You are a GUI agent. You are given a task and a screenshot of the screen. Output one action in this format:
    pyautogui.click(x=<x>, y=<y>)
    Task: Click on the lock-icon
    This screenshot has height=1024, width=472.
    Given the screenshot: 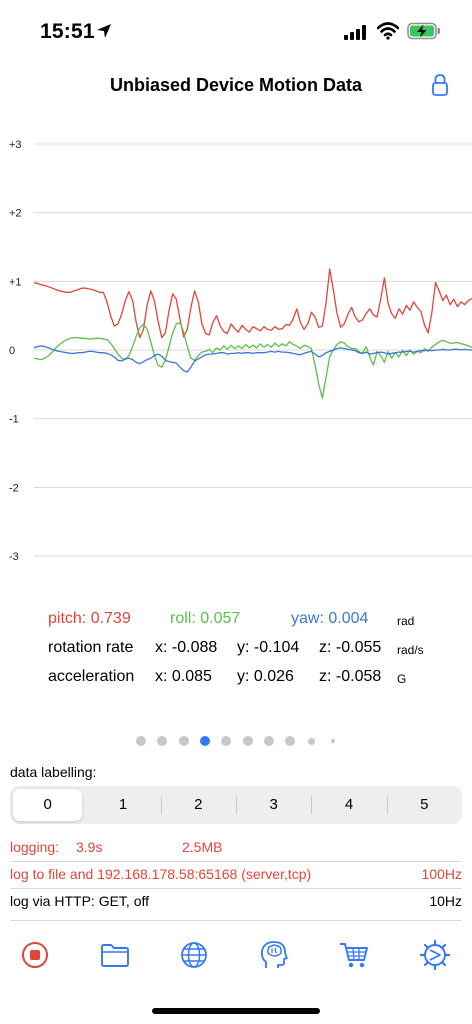 What is the action you would take?
    pyautogui.click(x=440, y=85)
    